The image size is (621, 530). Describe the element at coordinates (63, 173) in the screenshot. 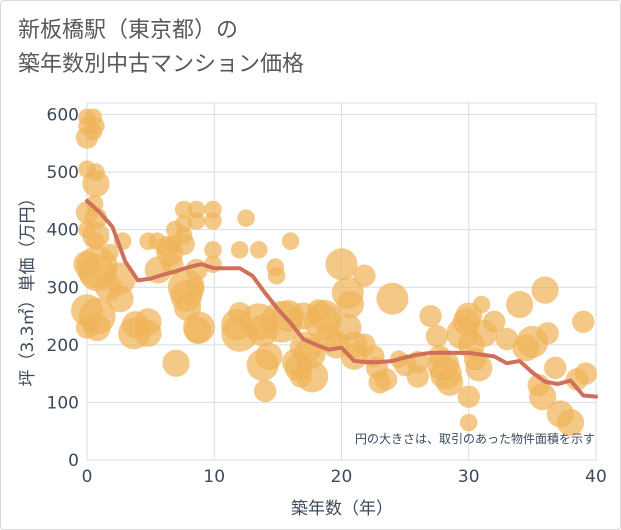

I see `y-tick-label: 500` at that location.